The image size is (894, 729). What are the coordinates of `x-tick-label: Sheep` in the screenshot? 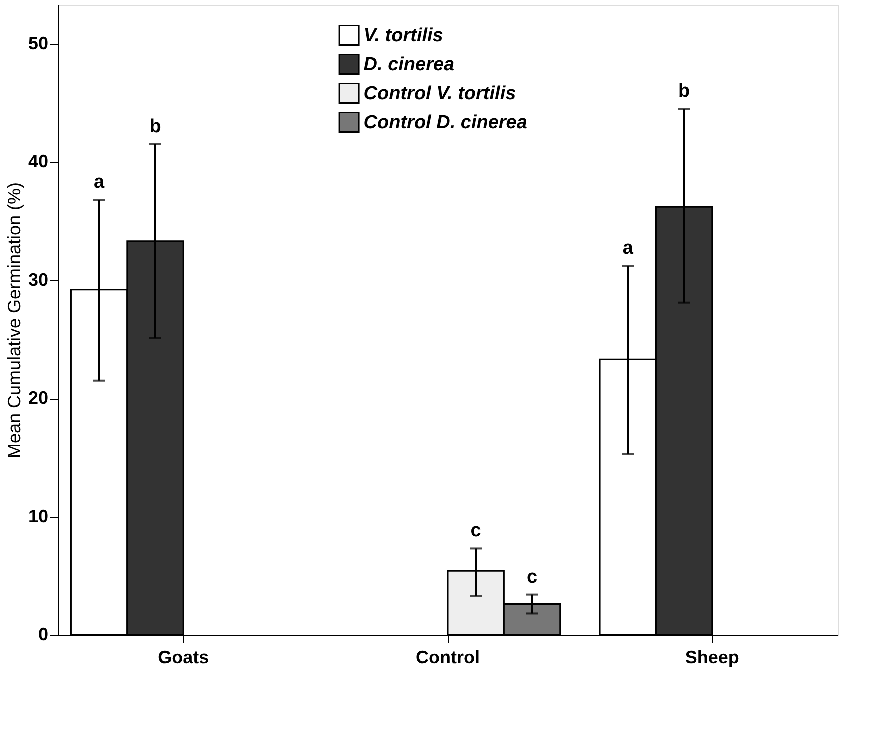 It's located at (712, 658).